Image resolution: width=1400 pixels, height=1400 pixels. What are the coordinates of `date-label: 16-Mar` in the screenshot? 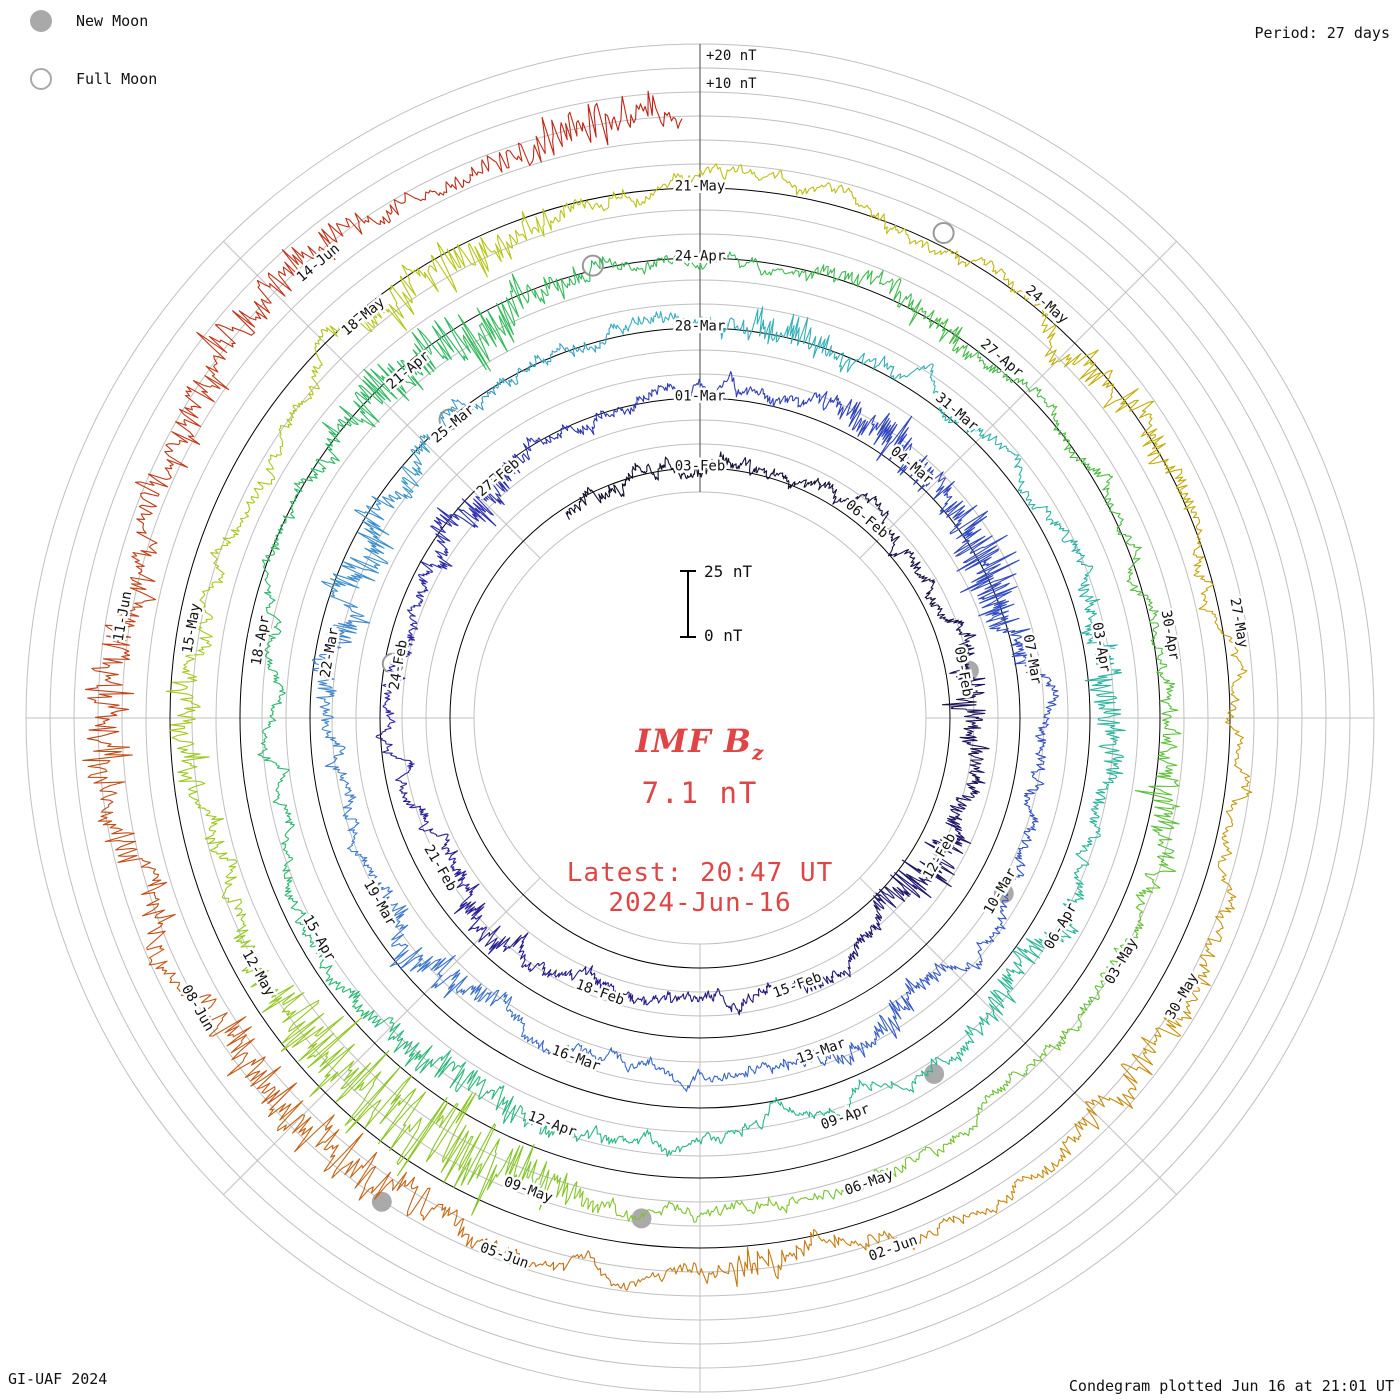 It's located at (576, 1058).